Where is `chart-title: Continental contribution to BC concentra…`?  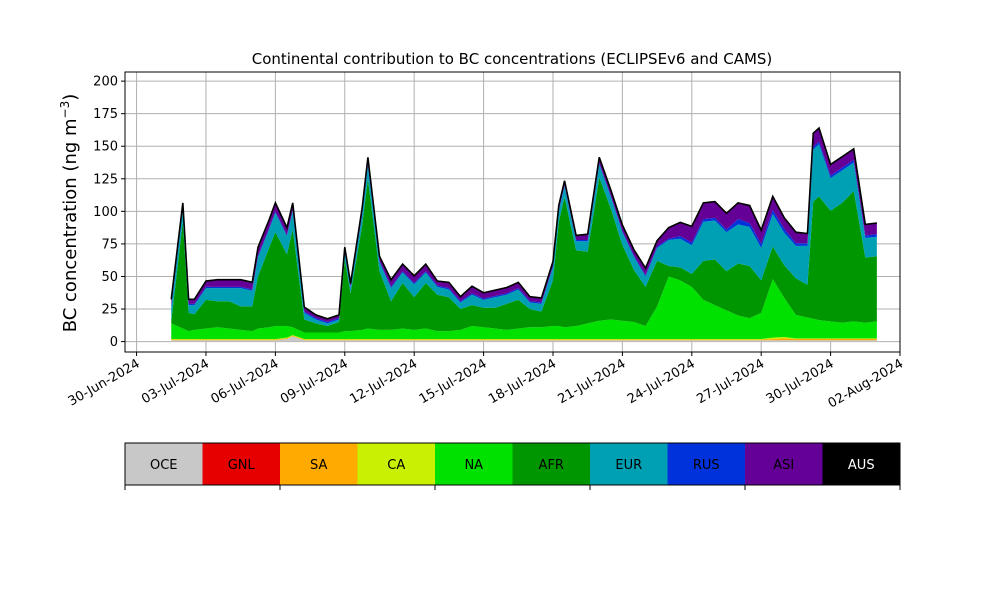
chart-title: Continental contribution to BC concentra… is located at coordinates (512, 59).